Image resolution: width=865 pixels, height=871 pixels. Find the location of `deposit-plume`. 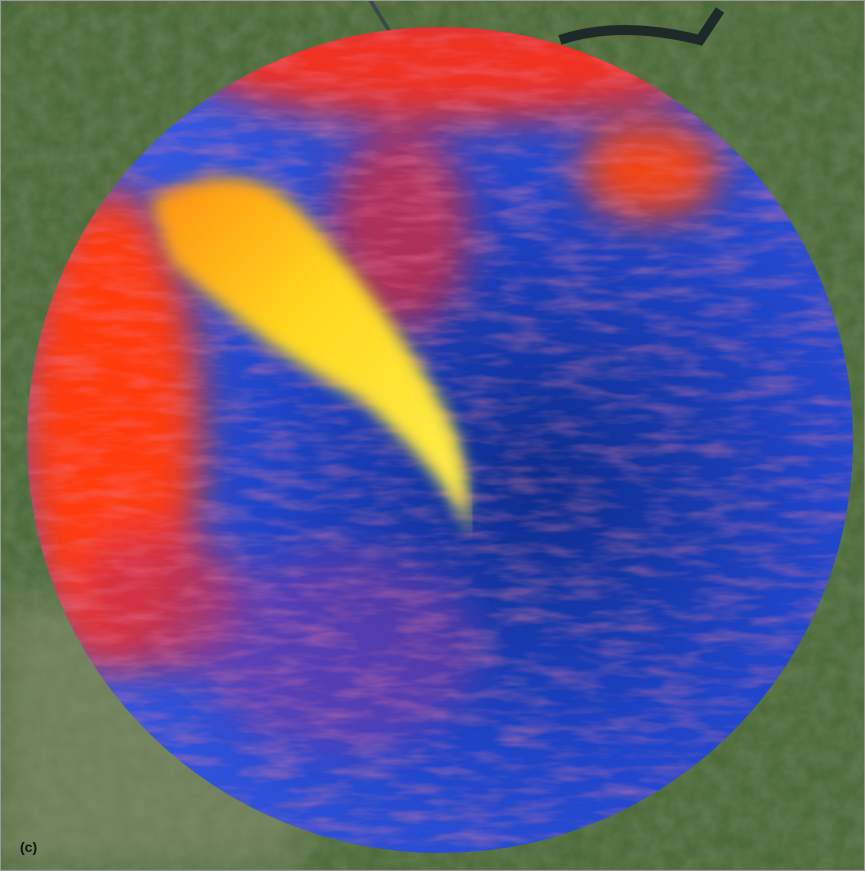

deposit-plume is located at coordinates (308, 349).